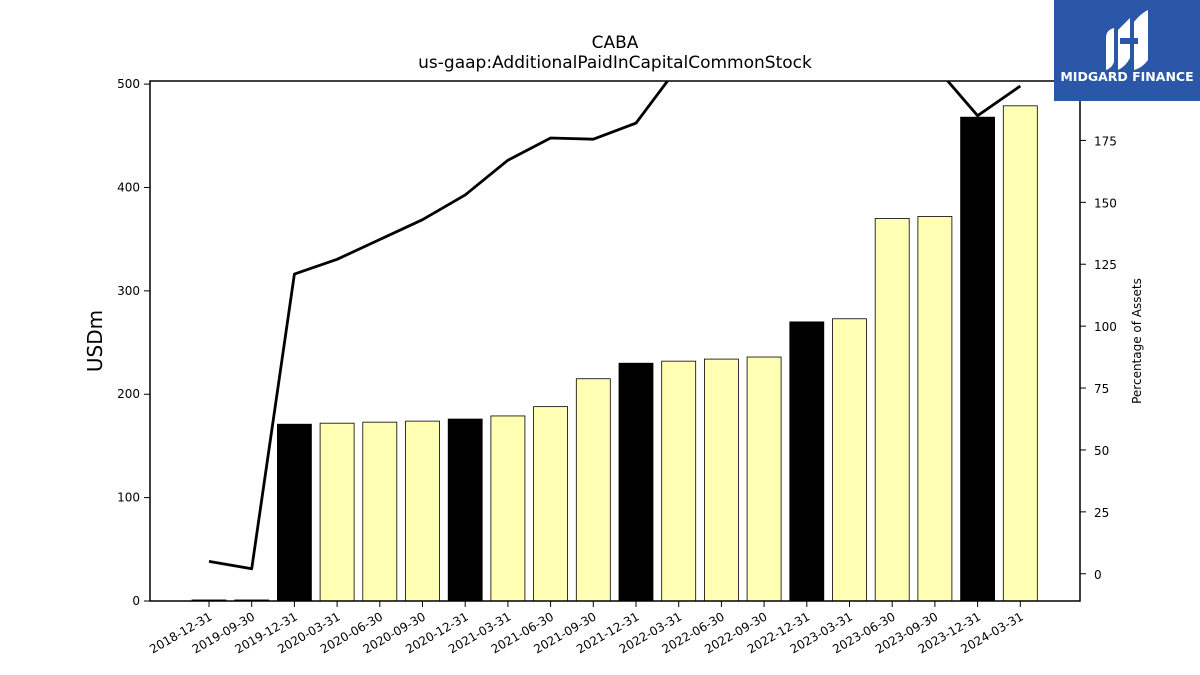  What do you see at coordinates (1101, 513) in the screenshot?
I see `y2-tick-label: 25` at bounding box center [1101, 513].